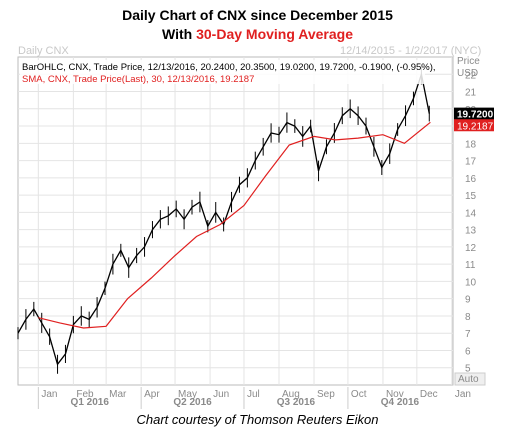 Image resolution: width=515 pixels, height=433 pixels. What do you see at coordinates (43, 51) in the screenshot?
I see `chart-header-symbol: Daily CNX` at bounding box center [43, 51].